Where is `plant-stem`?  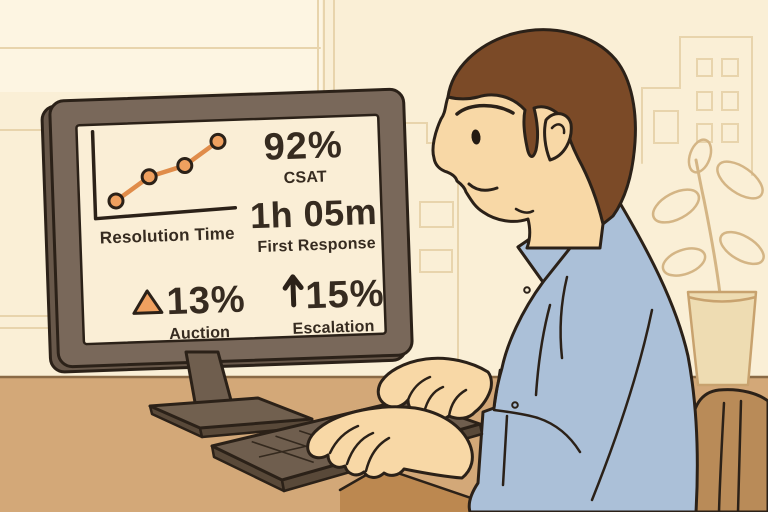
plant-stem is located at coordinates (708, 227).